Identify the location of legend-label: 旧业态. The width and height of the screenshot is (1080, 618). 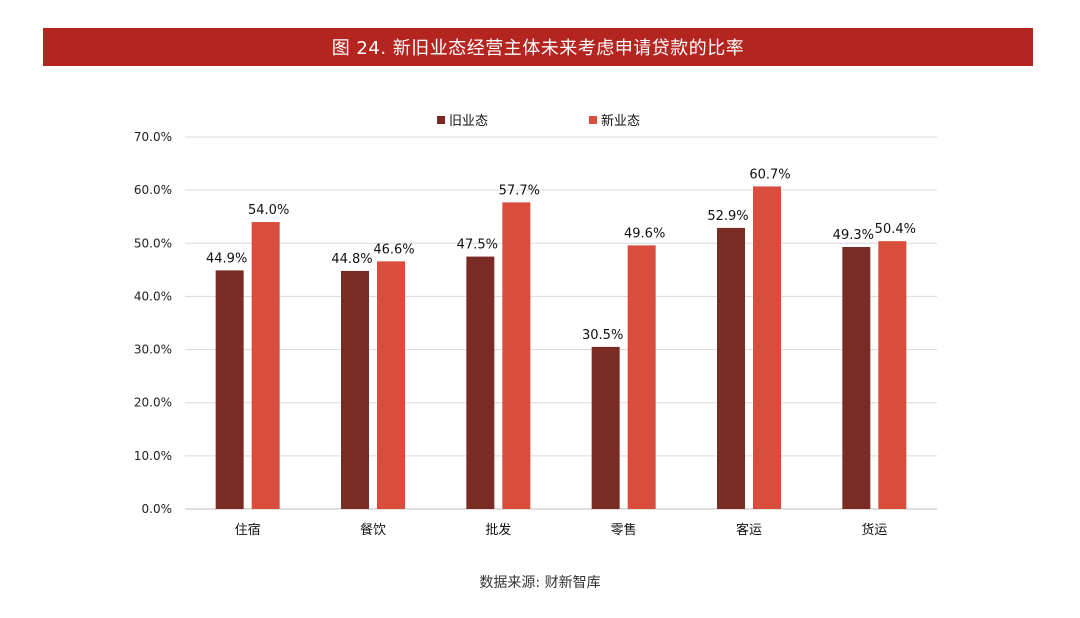
(468, 121).